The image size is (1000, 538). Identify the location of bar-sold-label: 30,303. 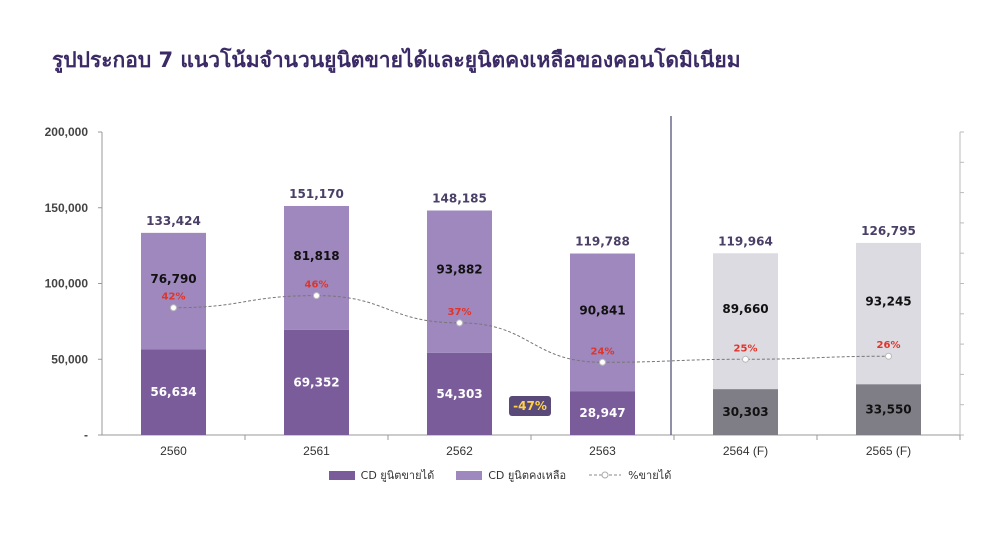
(745, 412).